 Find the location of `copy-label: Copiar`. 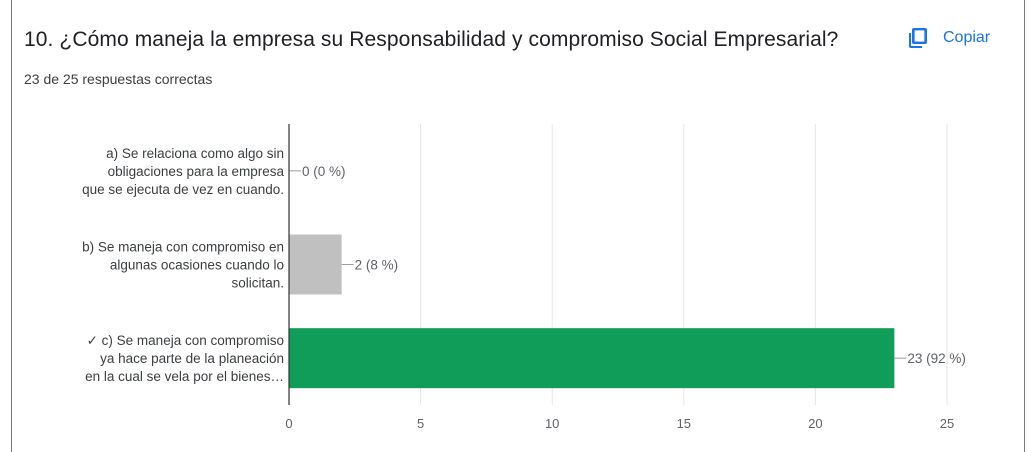

copy-label: Copiar is located at coordinates (967, 37).